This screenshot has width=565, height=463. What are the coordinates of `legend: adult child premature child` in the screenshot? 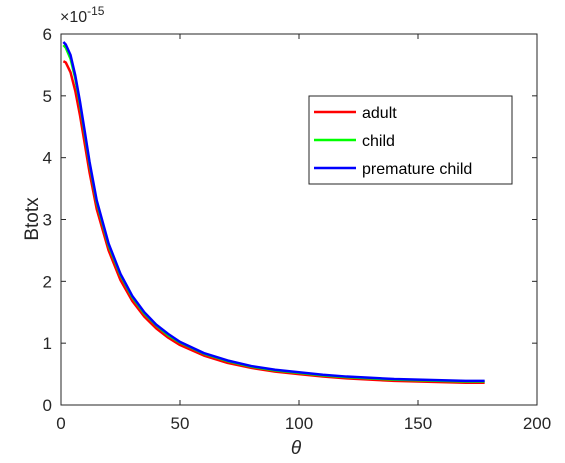 It's located at (410, 140).